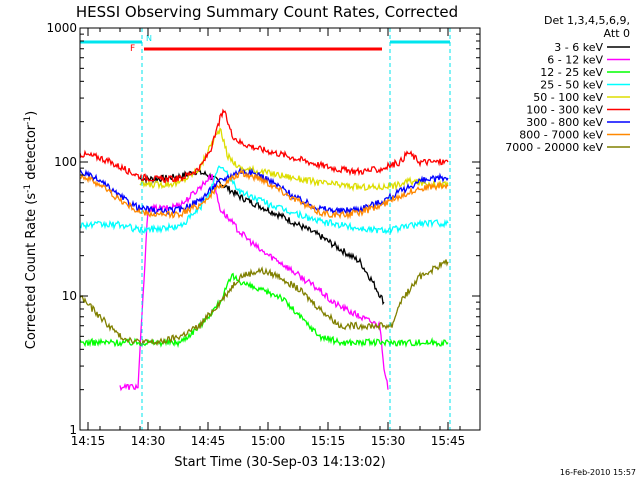 This screenshot has width=640, height=480. Describe the element at coordinates (598, 472) in the screenshot. I see `footer-timestamp: 16-Feb-2010 15:57` at that location.